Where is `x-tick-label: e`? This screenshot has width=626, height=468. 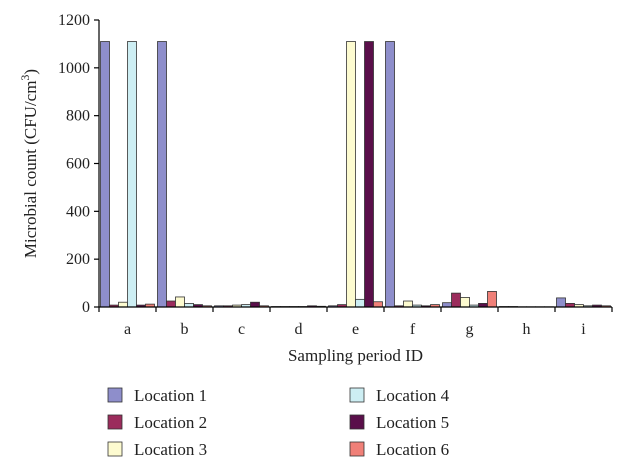 x-tick-label: e is located at coordinates (355, 329).